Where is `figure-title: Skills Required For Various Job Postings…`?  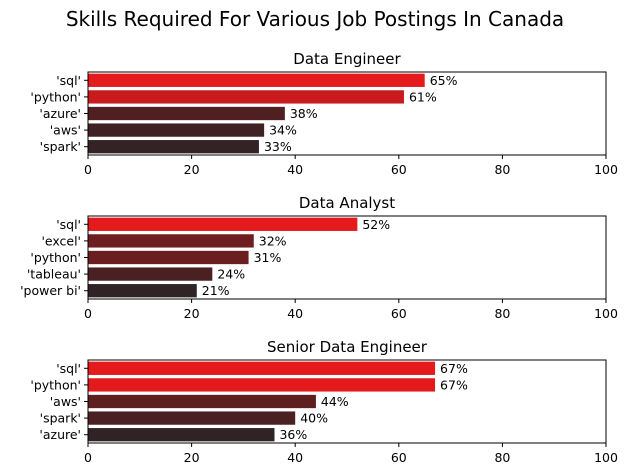
figure-title: Skills Required For Various Job Postings… is located at coordinates (315, 19).